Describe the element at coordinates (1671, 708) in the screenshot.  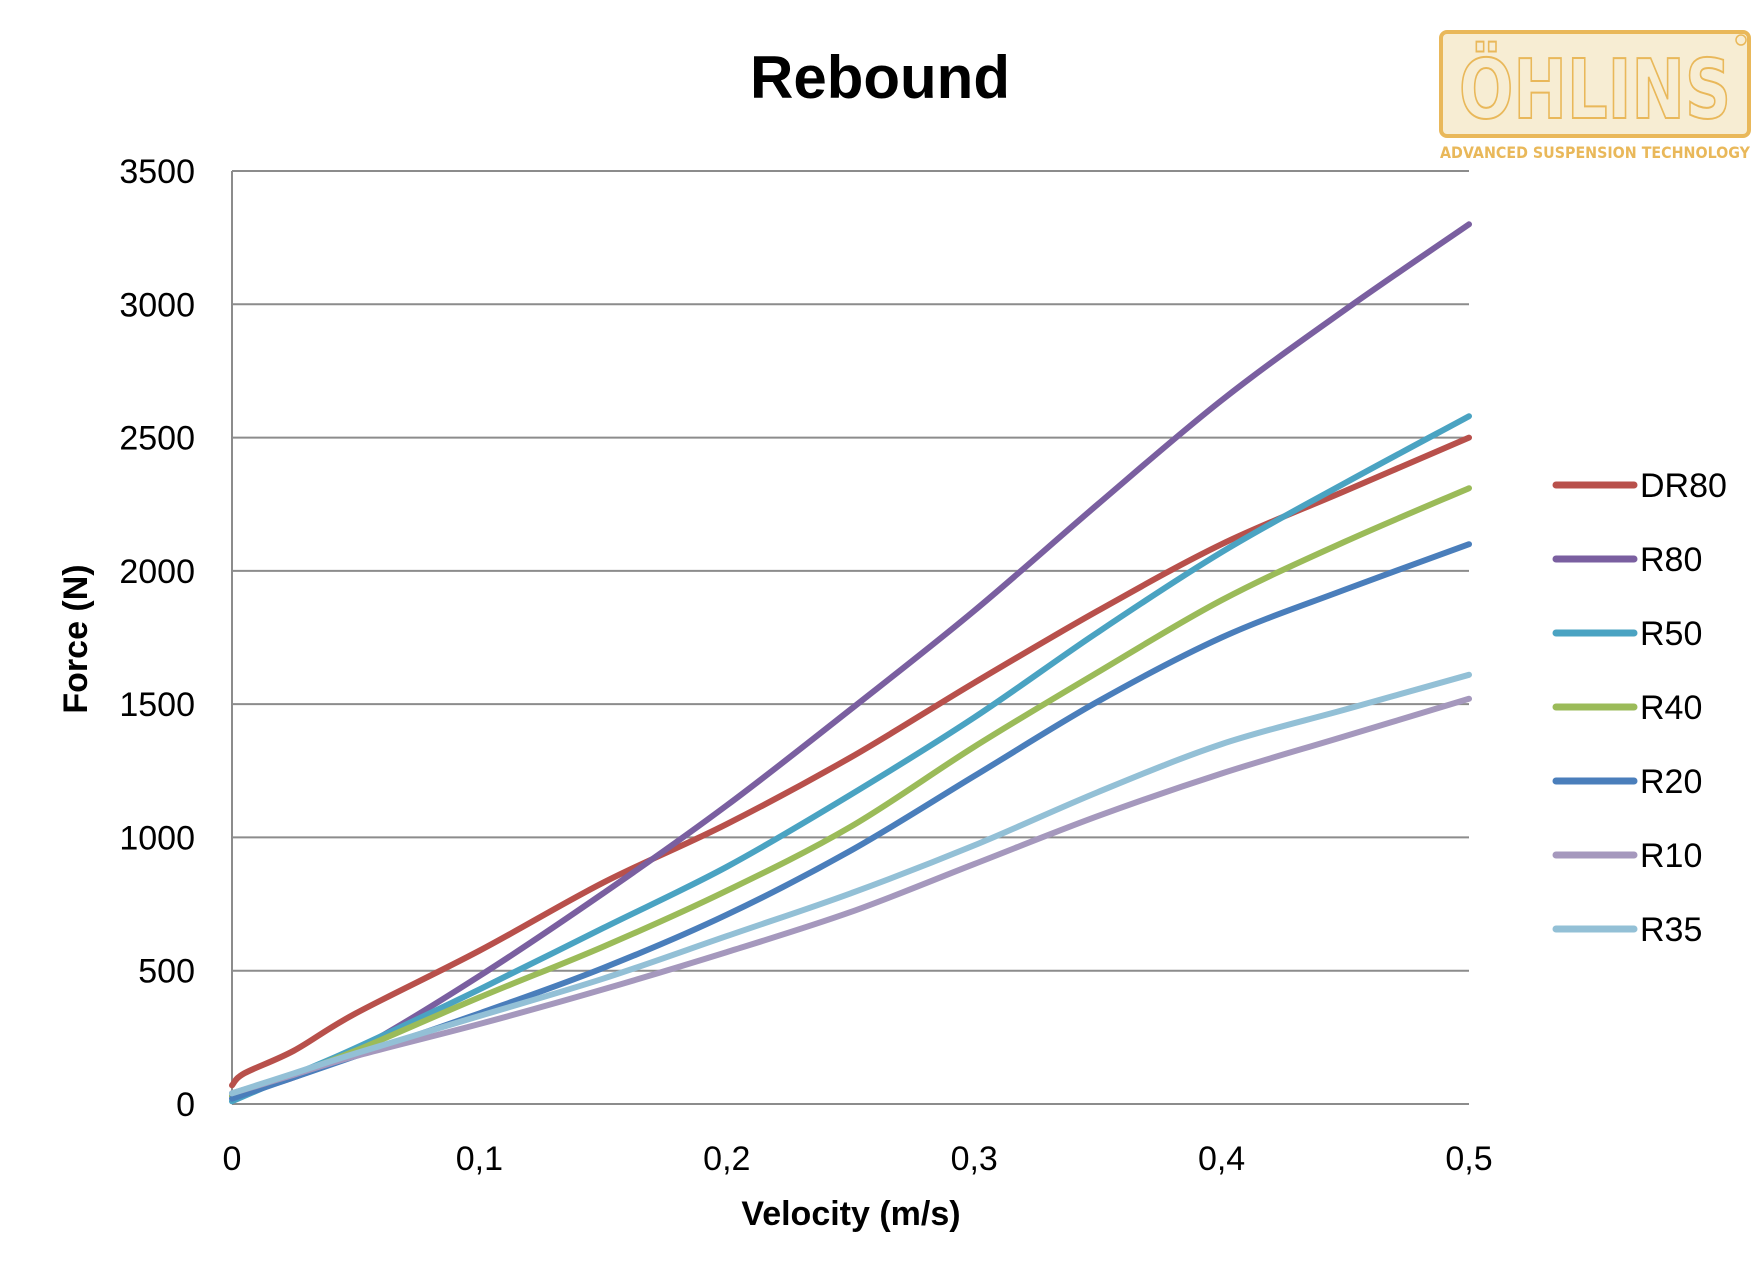
I see `legend-label-r40: R40` at that location.